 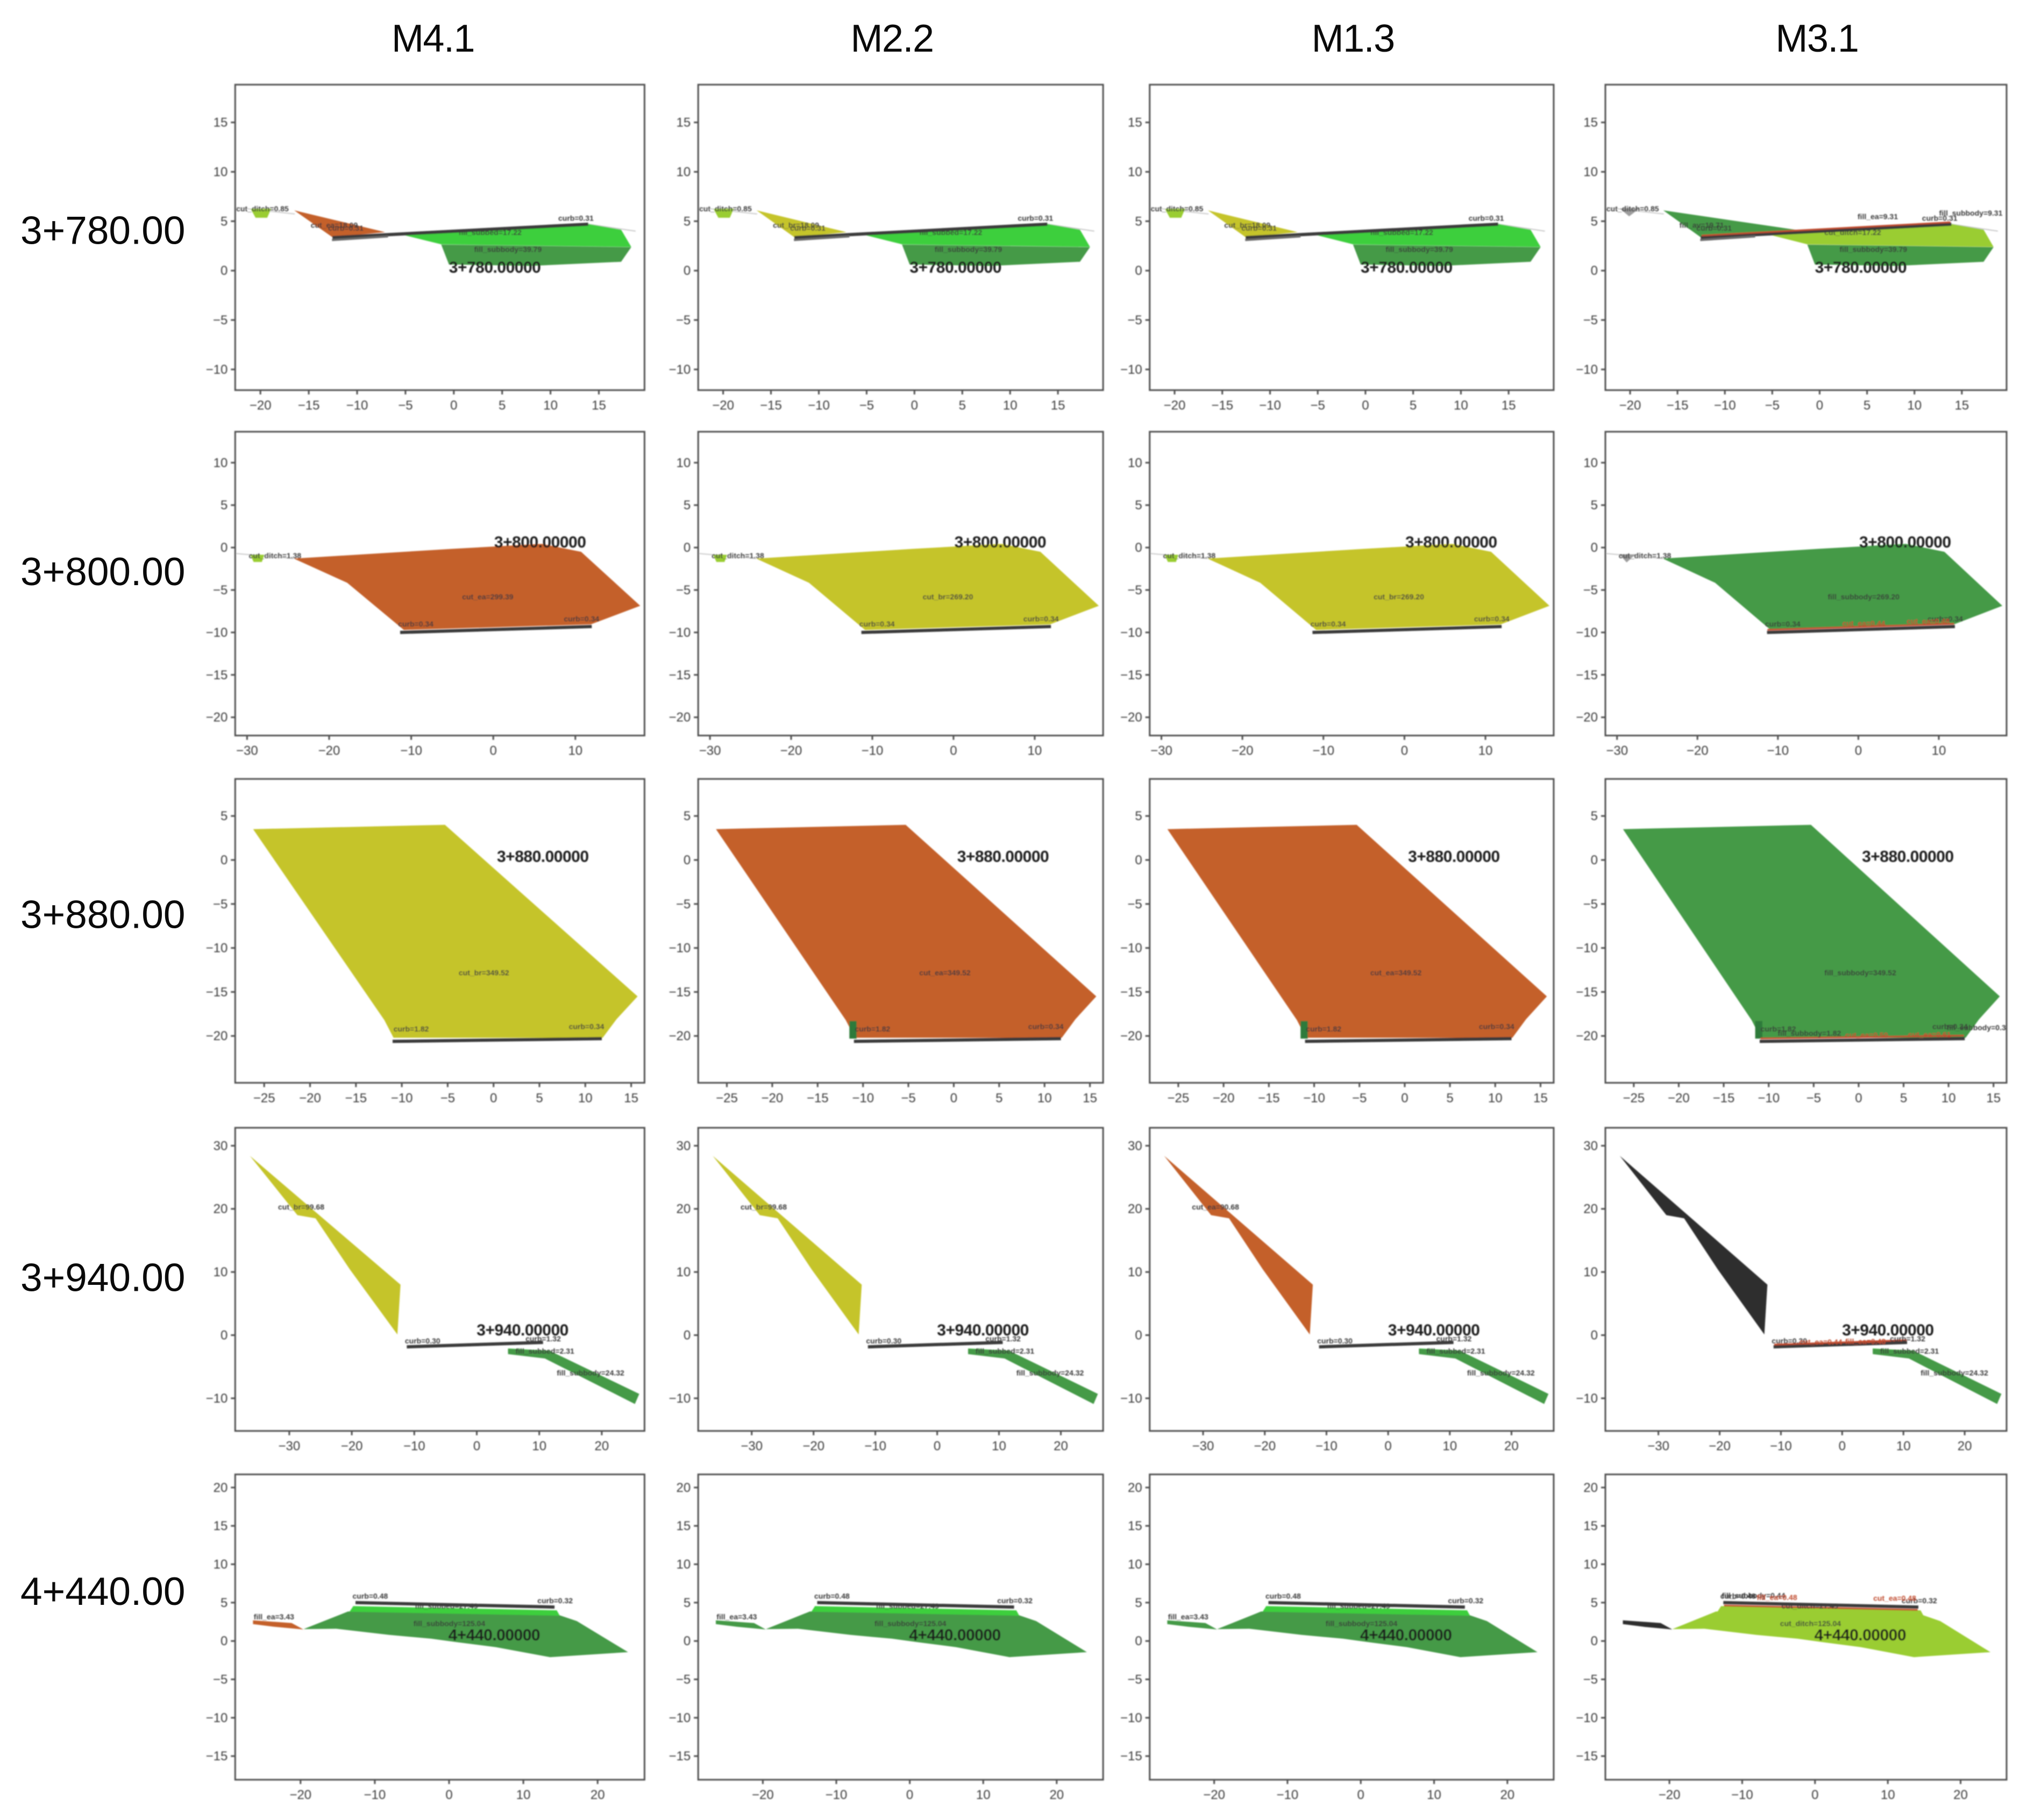 What do you see at coordinates (555, 1601) in the screenshot?
I see `svg-text: curb=0.32` at bounding box center [555, 1601].